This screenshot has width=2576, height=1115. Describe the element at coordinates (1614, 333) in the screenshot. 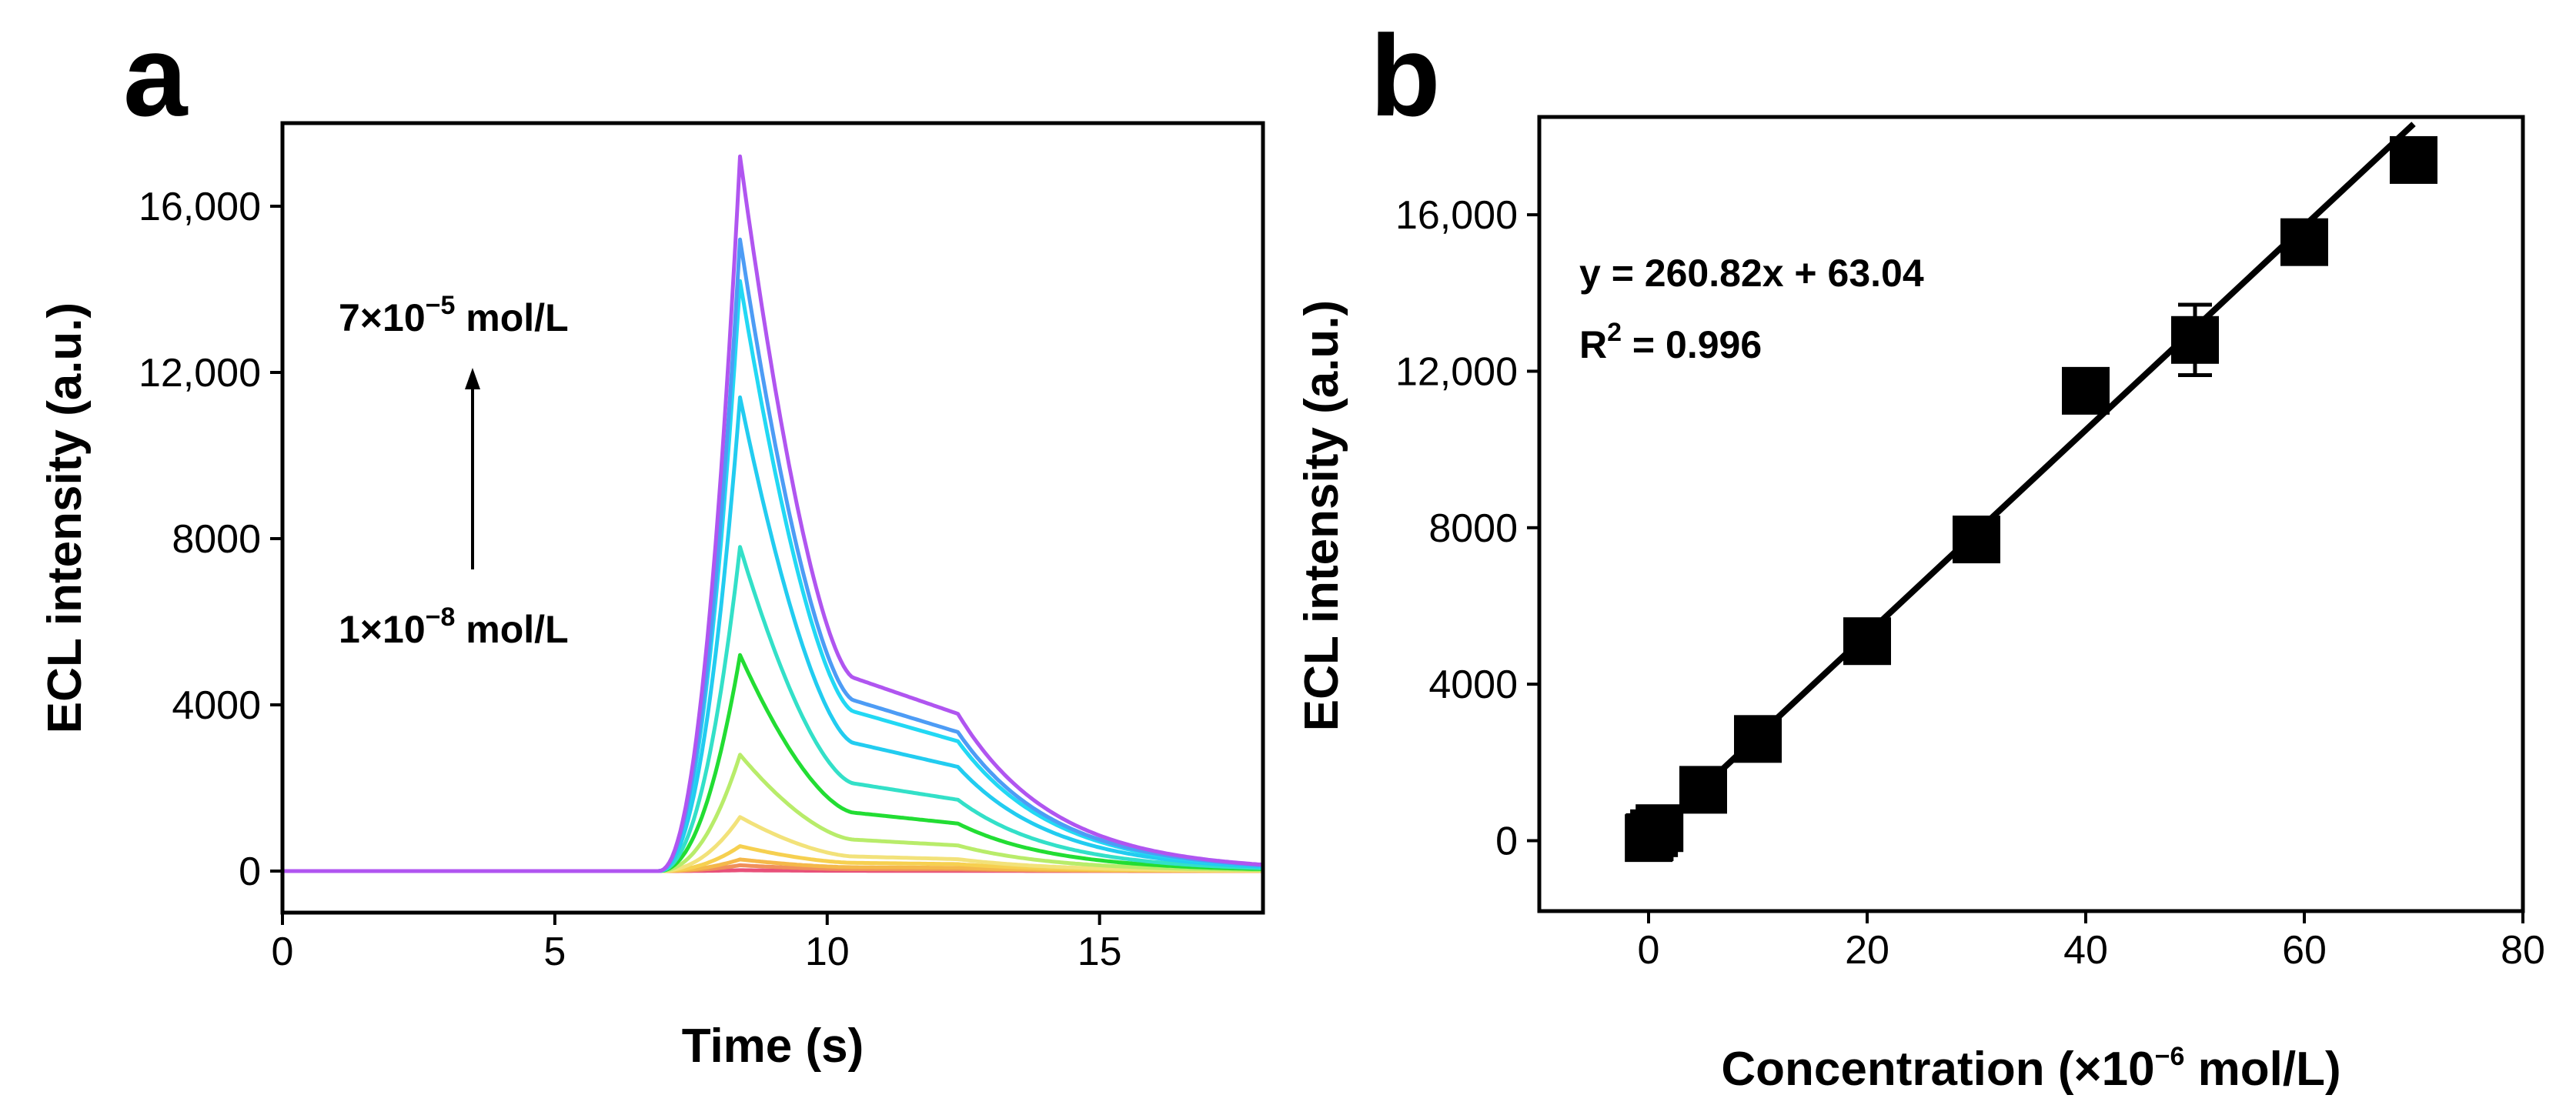

I see `r2-exp: 2` at that location.